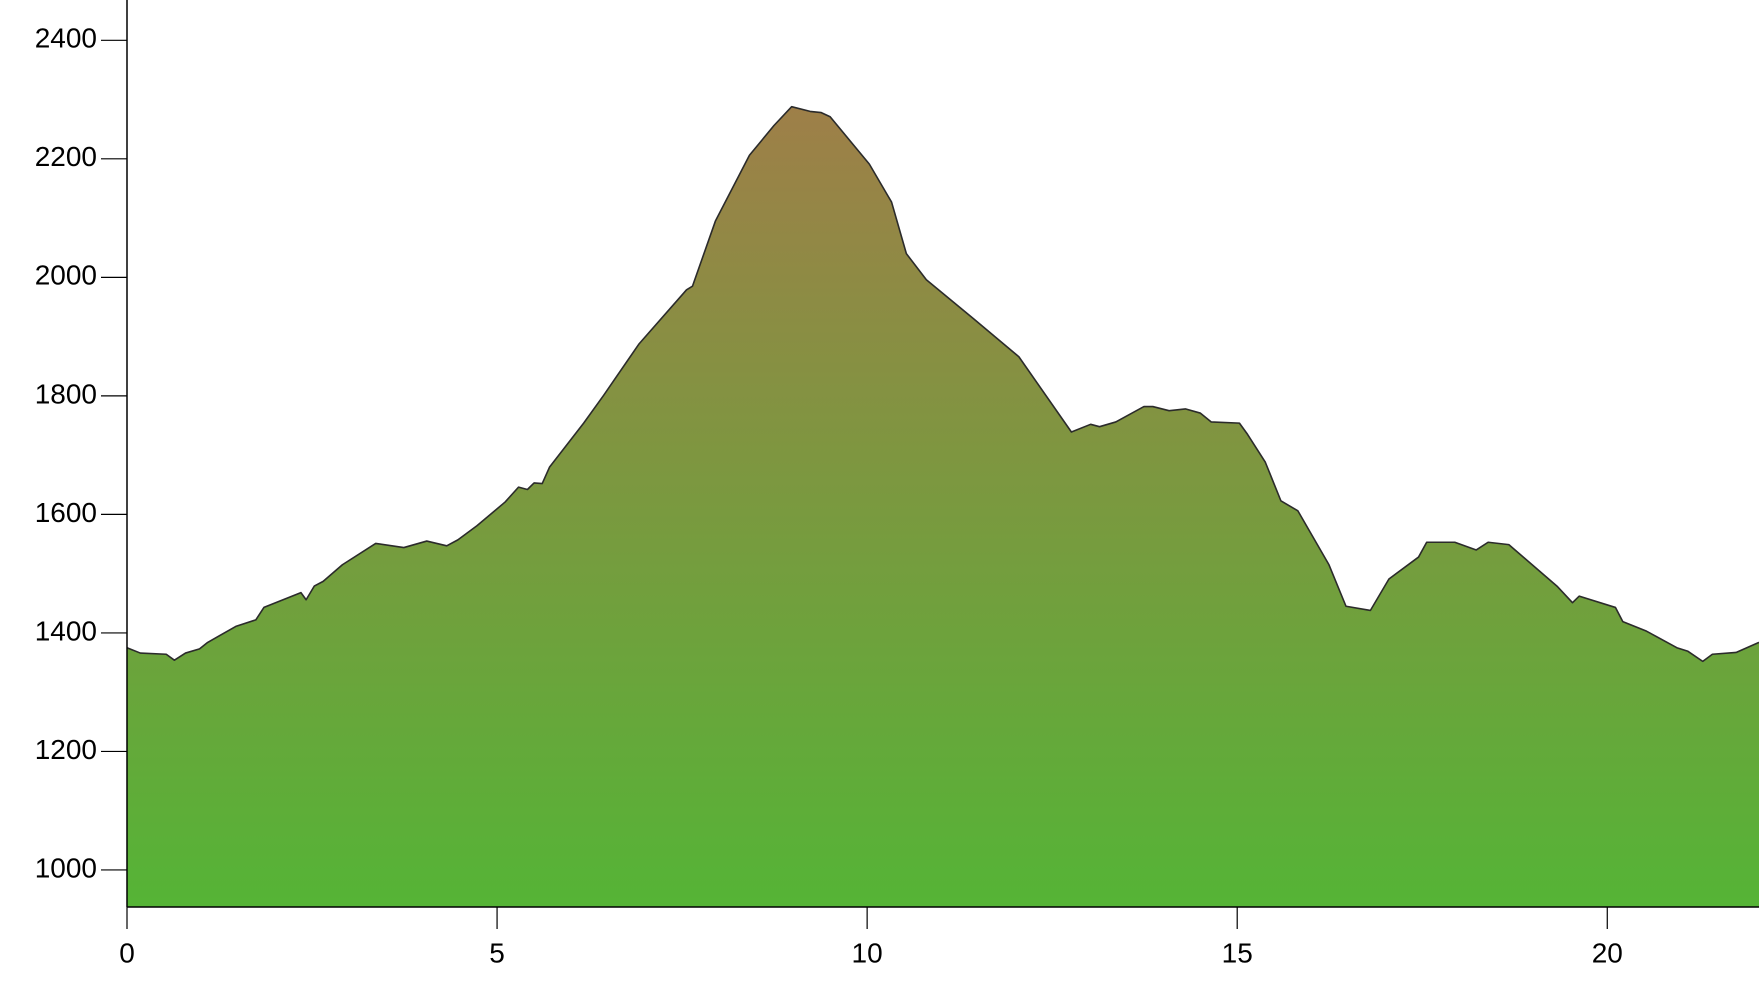  What do you see at coordinates (66, 749) in the screenshot?
I see `y-tick-label: 1200` at bounding box center [66, 749].